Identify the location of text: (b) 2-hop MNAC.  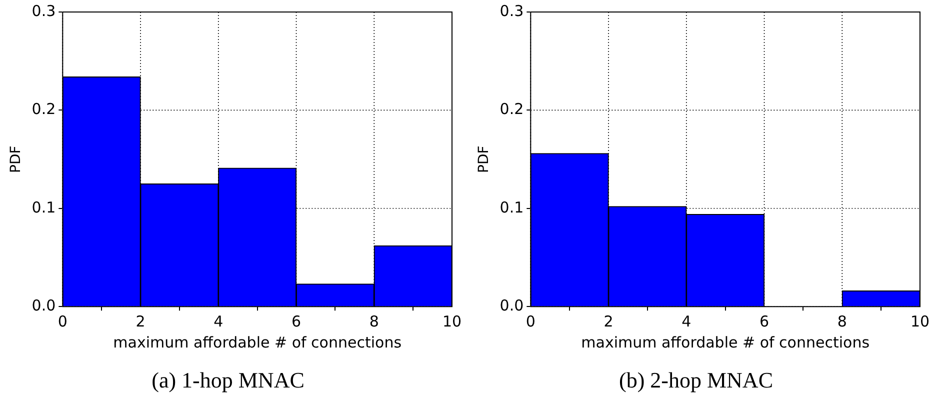
(696, 380).